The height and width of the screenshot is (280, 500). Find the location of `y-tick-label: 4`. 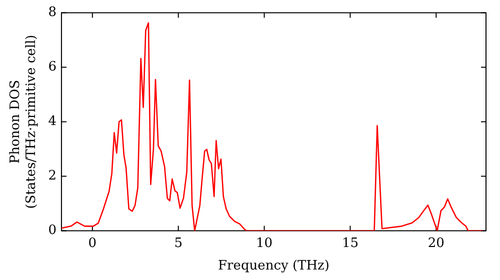

y-tick-label: 4 is located at coordinates (52, 122).